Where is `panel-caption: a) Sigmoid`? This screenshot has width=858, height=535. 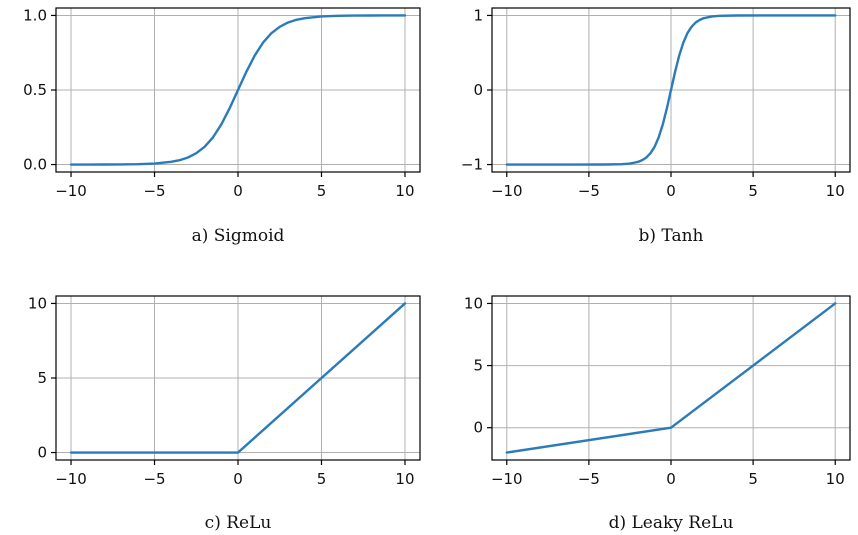 panel-caption: a) Sigmoid is located at coordinates (238, 236).